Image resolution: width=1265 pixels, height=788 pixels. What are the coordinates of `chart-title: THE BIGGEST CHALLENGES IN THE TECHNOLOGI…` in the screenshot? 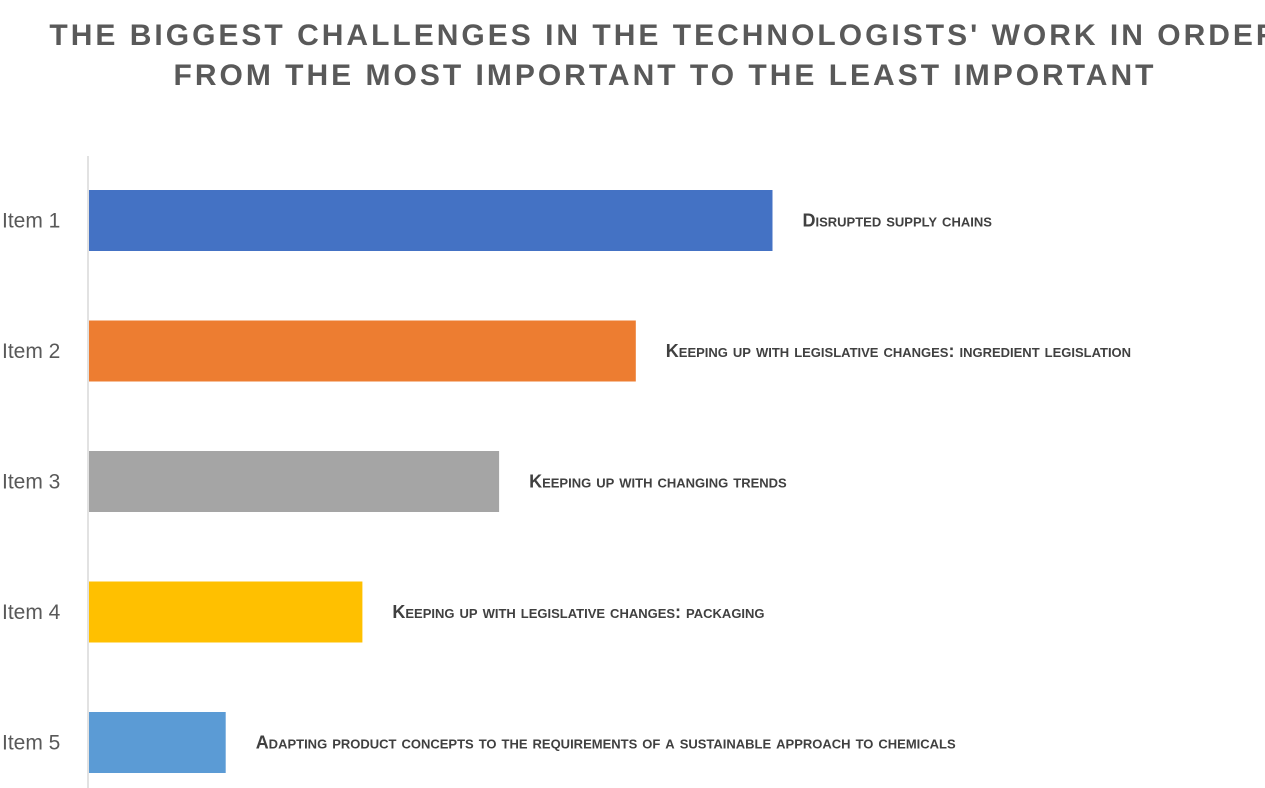 It's located at (657, 55).